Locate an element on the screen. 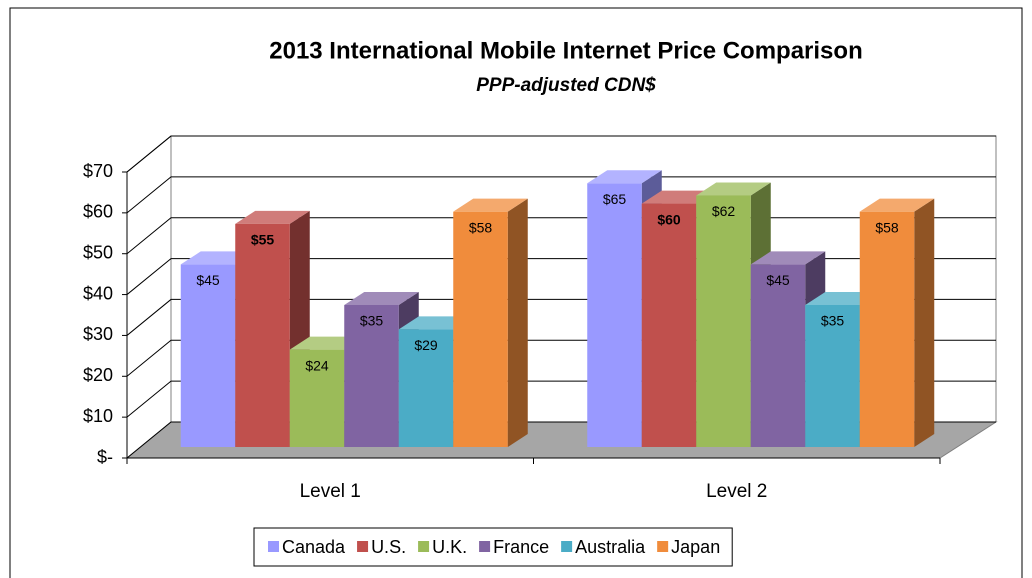 Image resolution: width=1032 pixels, height=578 pixels. y-tick-label: $70 is located at coordinates (98, 171).